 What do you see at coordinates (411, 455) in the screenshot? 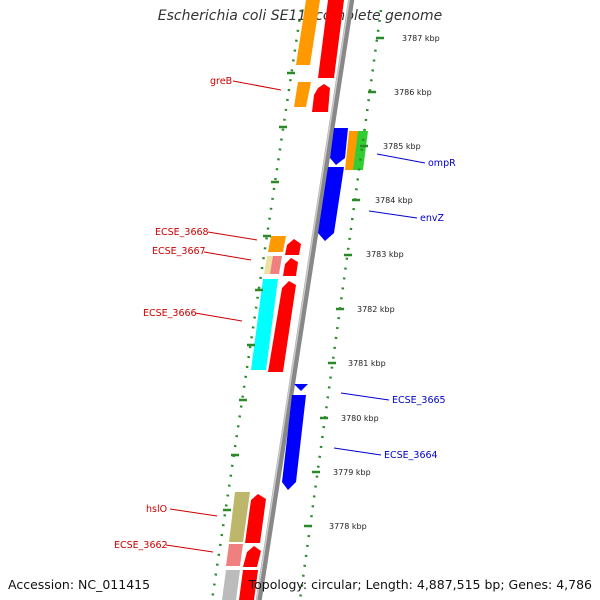
I see `gene-label: ECSE_3664` at bounding box center [411, 455].